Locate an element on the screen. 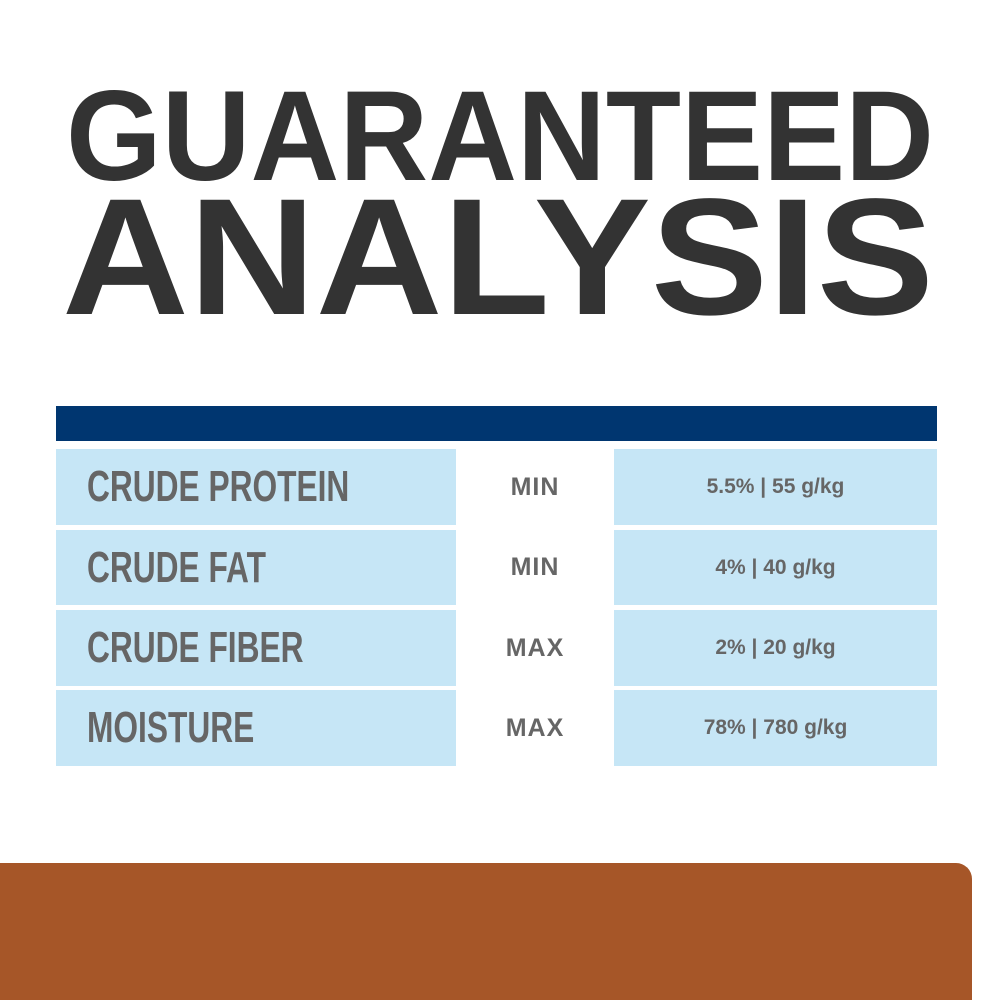 The height and width of the screenshot is (1000, 1000). value-cell: 2% | 20 g/kg is located at coordinates (775, 648).